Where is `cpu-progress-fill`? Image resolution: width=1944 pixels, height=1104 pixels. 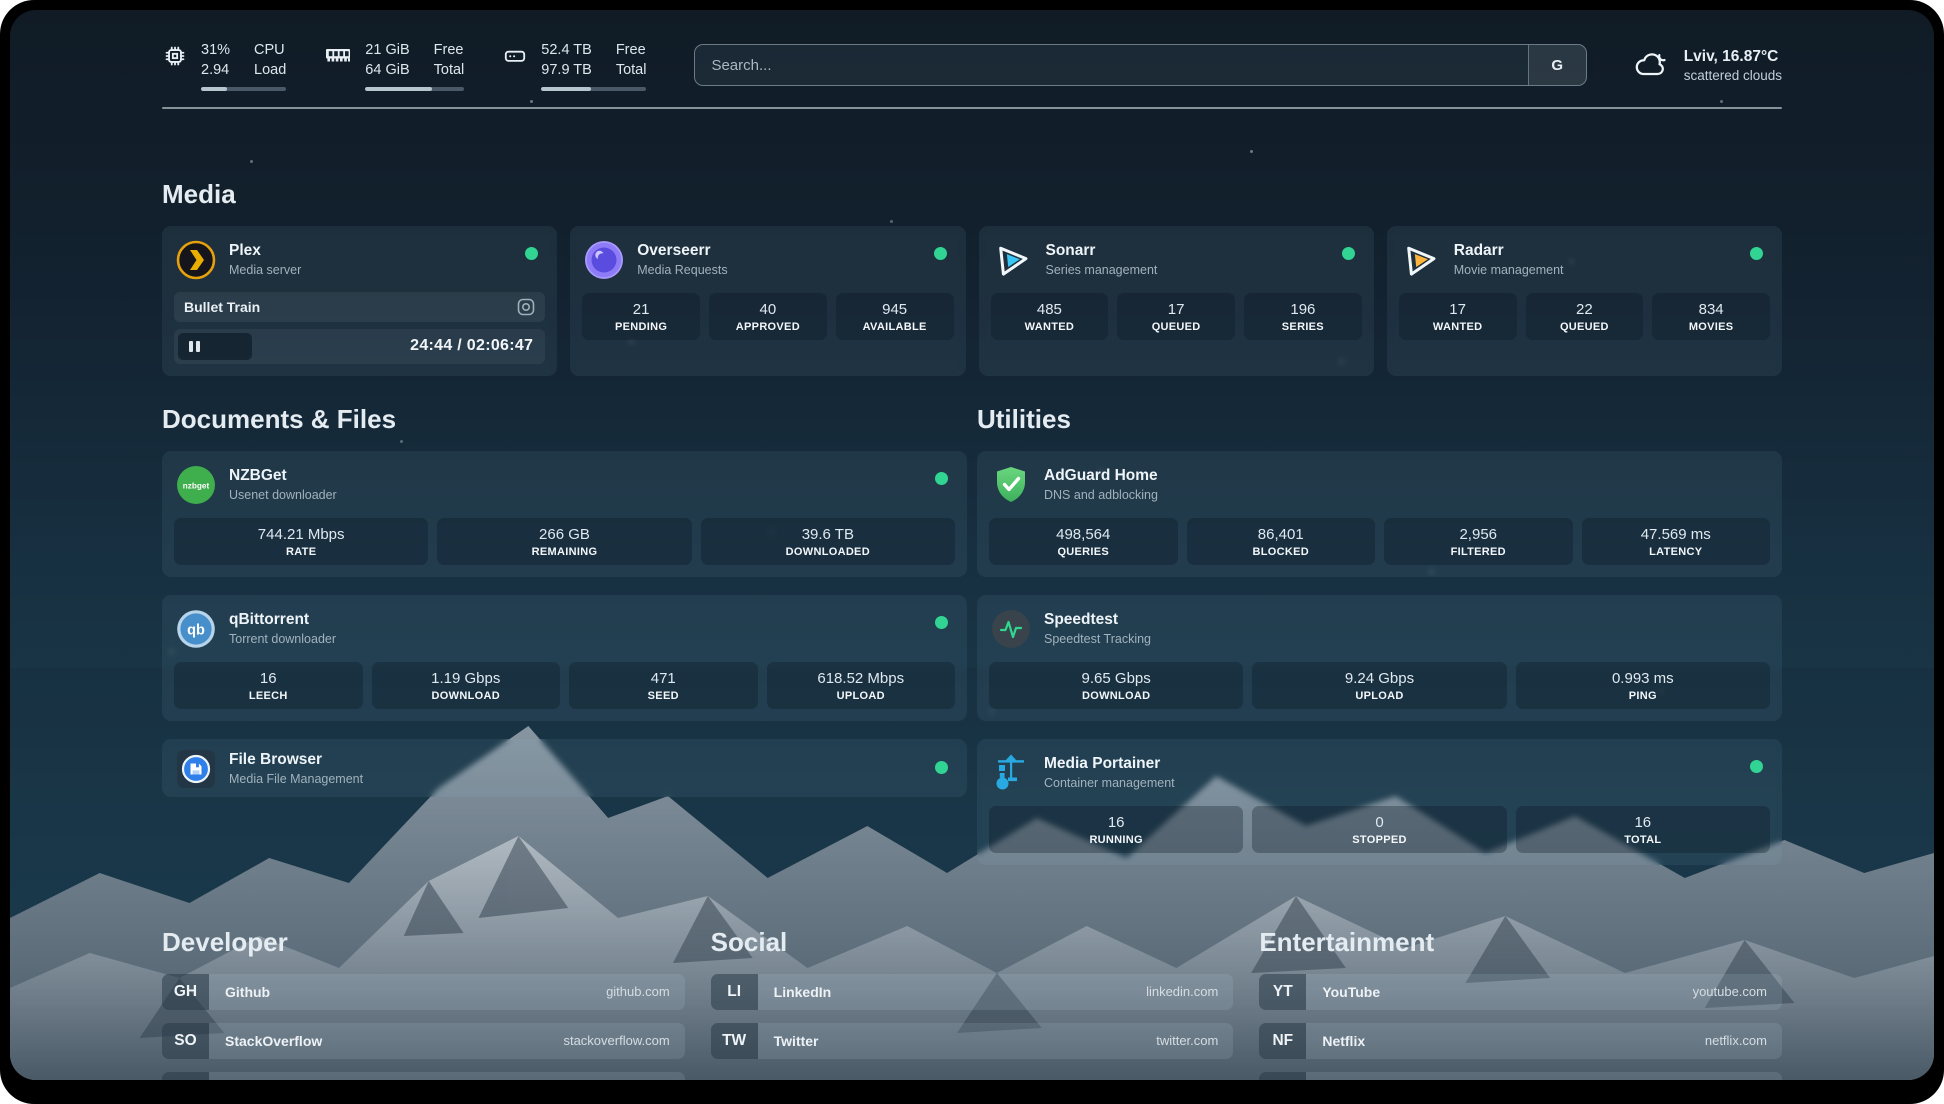 cpu-progress-fill is located at coordinates (214, 88).